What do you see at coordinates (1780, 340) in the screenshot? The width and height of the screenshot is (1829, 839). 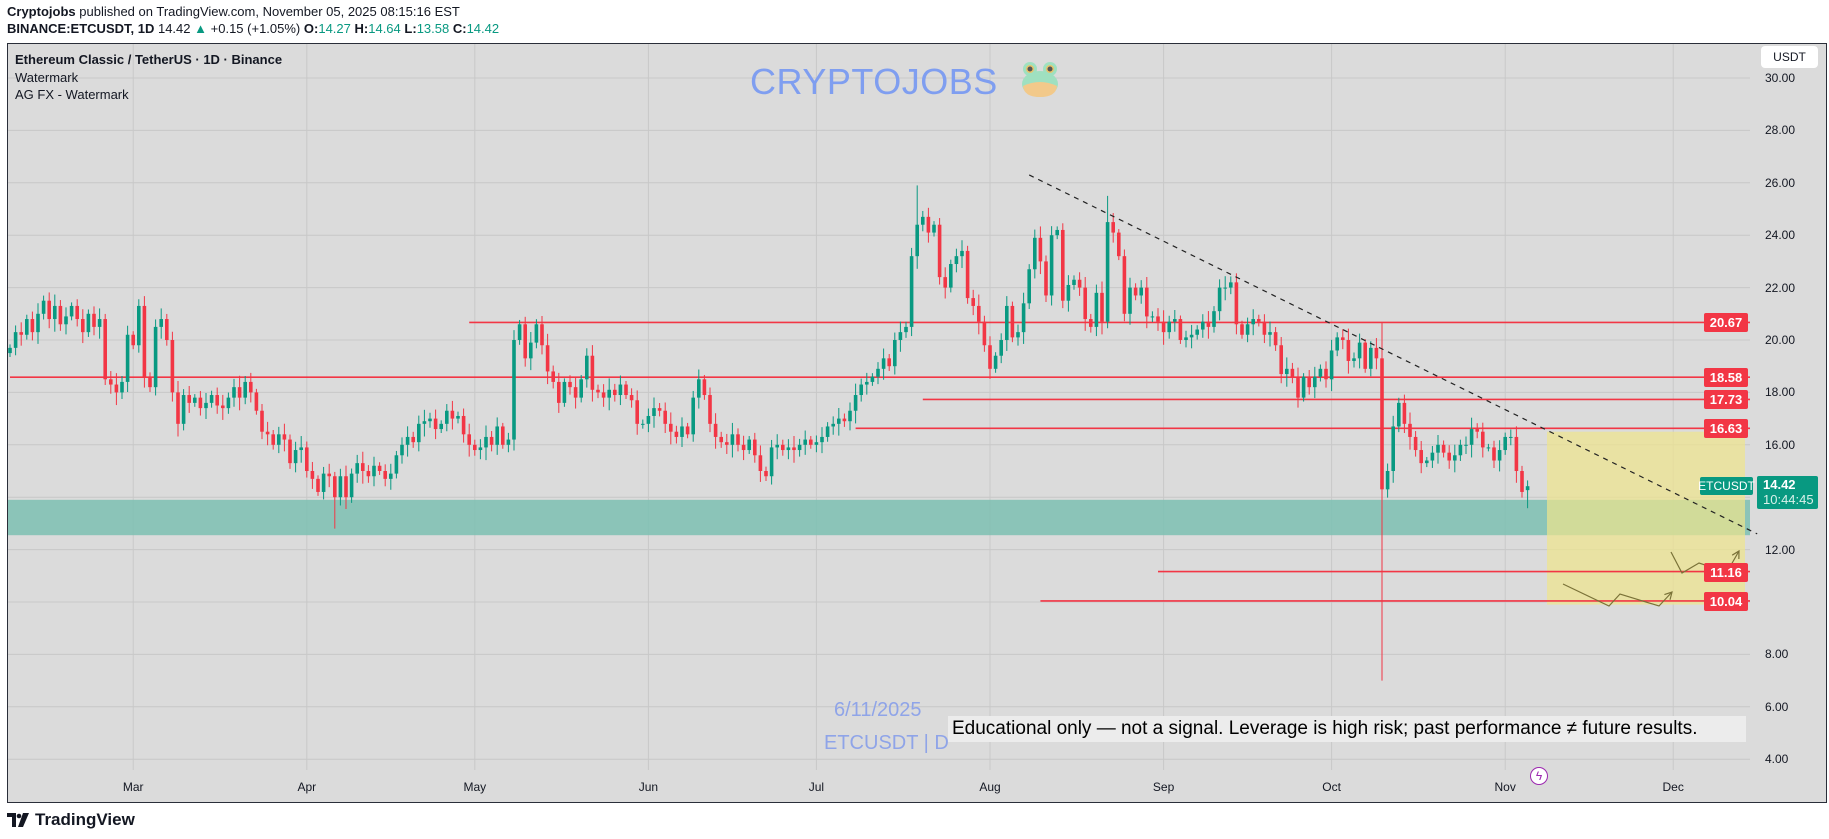 I see `price-tick: 20.00` at bounding box center [1780, 340].